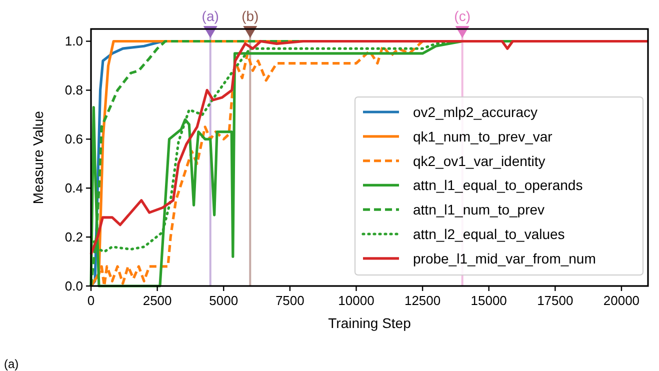  Describe the element at coordinates (210, 16) in the screenshot. I see `ref-line-label: (a)` at that location.